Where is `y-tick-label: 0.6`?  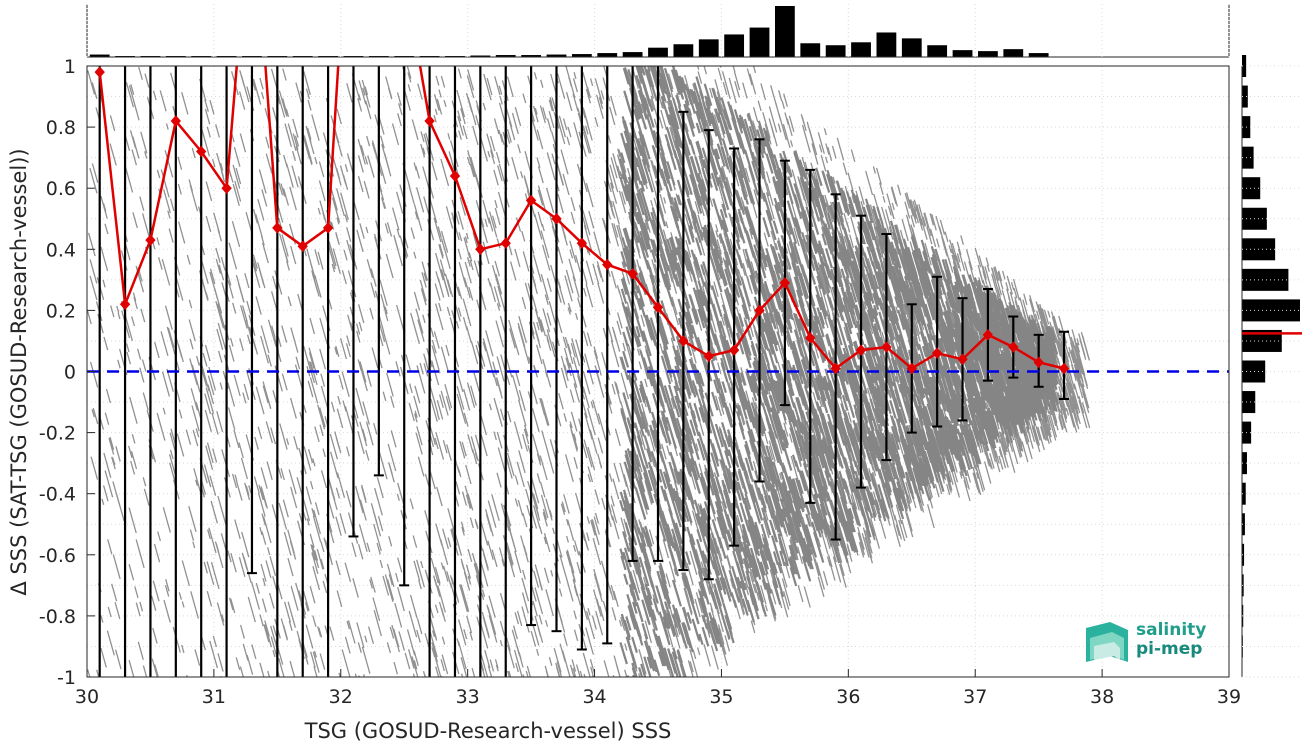
y-tick-label: 0.6 is located at coordinates (61, 189).